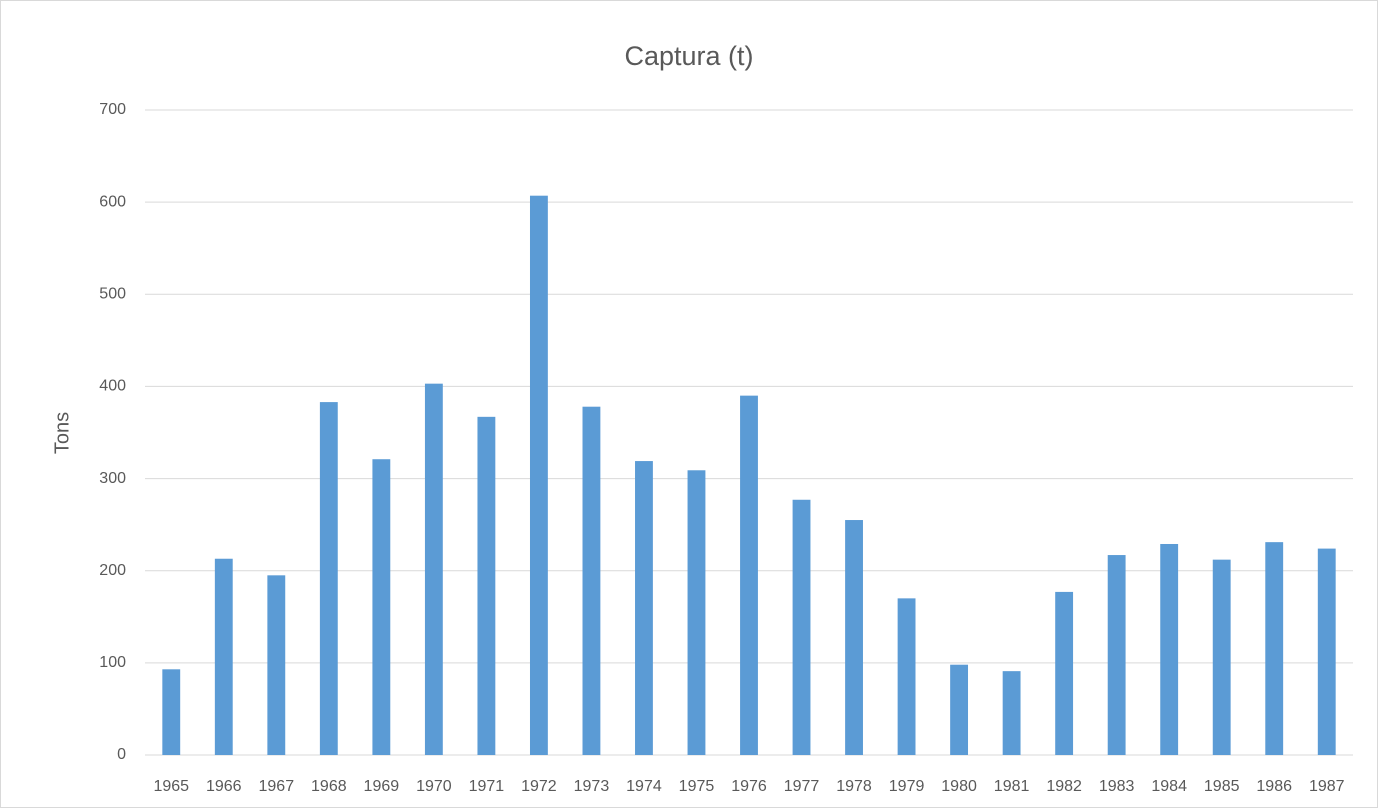 The width and height of the screenshot is (1378, 808). I want to click on x-tick-label: 1978, so click(854, 786).